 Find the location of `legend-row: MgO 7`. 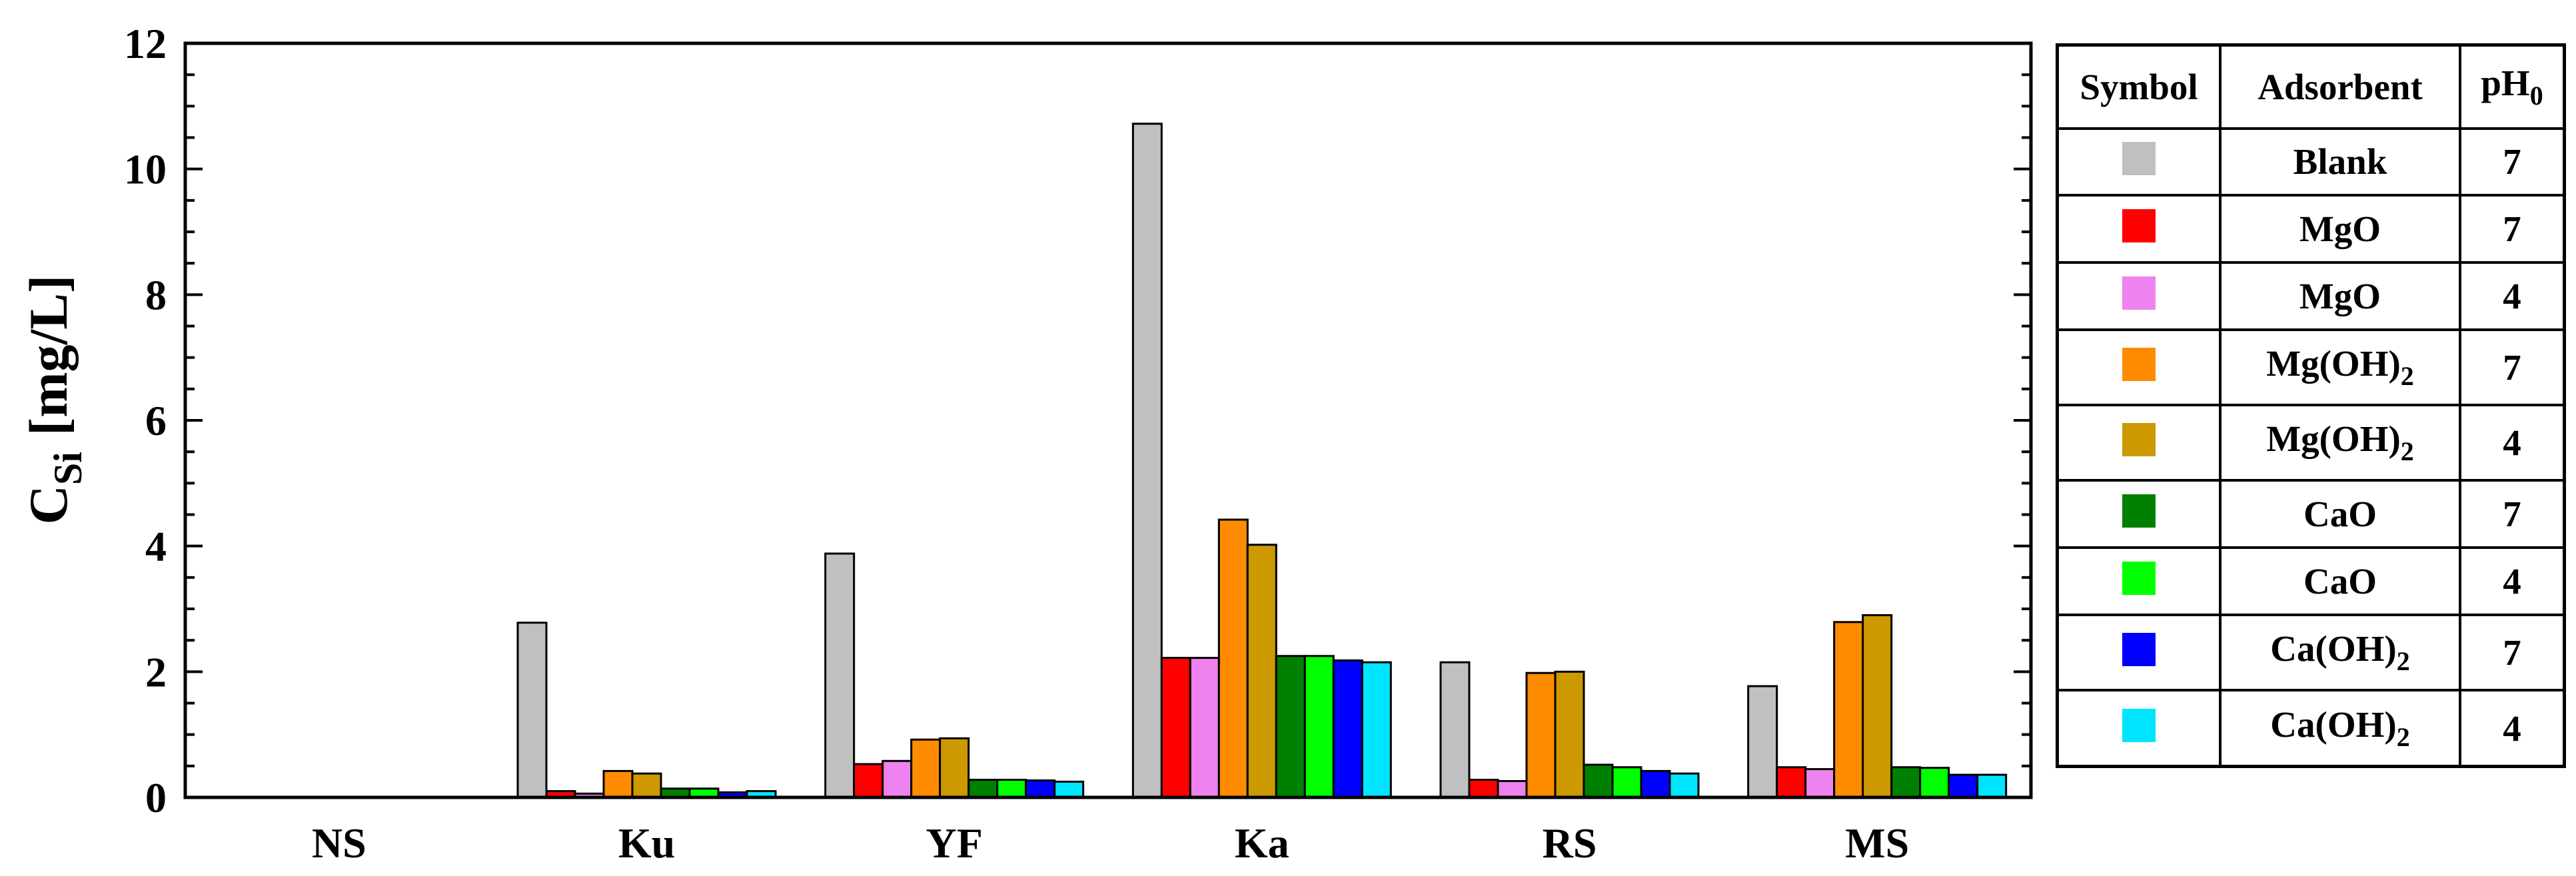

legend-row: MgO 7 is located at coordinates (2311, 229).